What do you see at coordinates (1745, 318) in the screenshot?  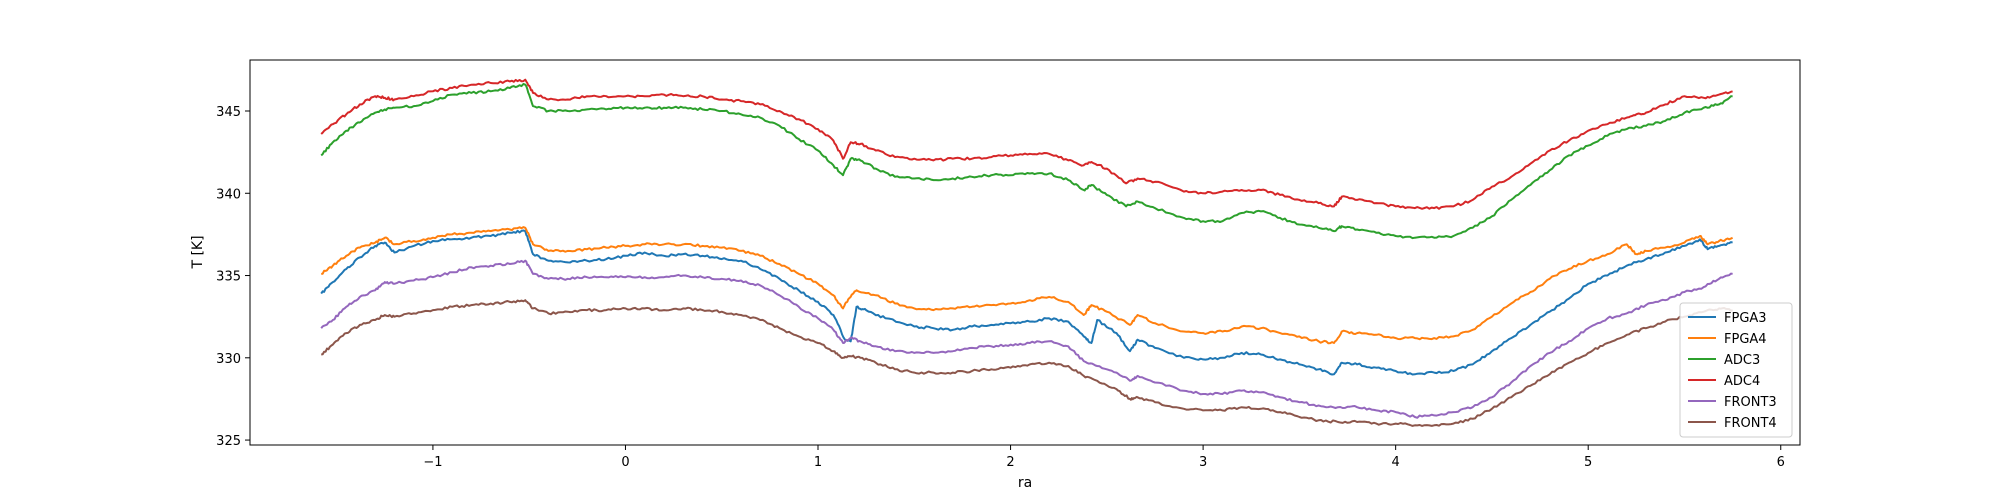 I see `legend-label: FPGA3` at bounding box center [1745, 318].